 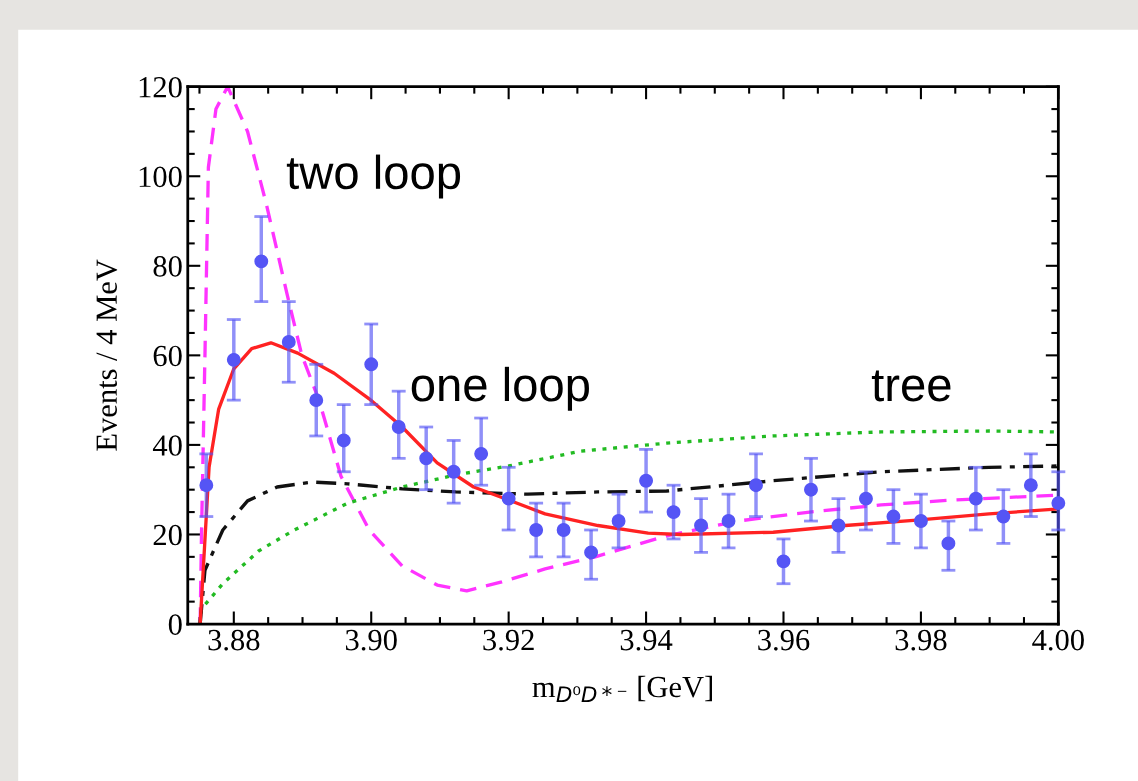 What do you see at coordinates (107, 355) in the screenshot?
I see `y-axis-title: Events / 4 MeV` at bounding box center [107, 355].